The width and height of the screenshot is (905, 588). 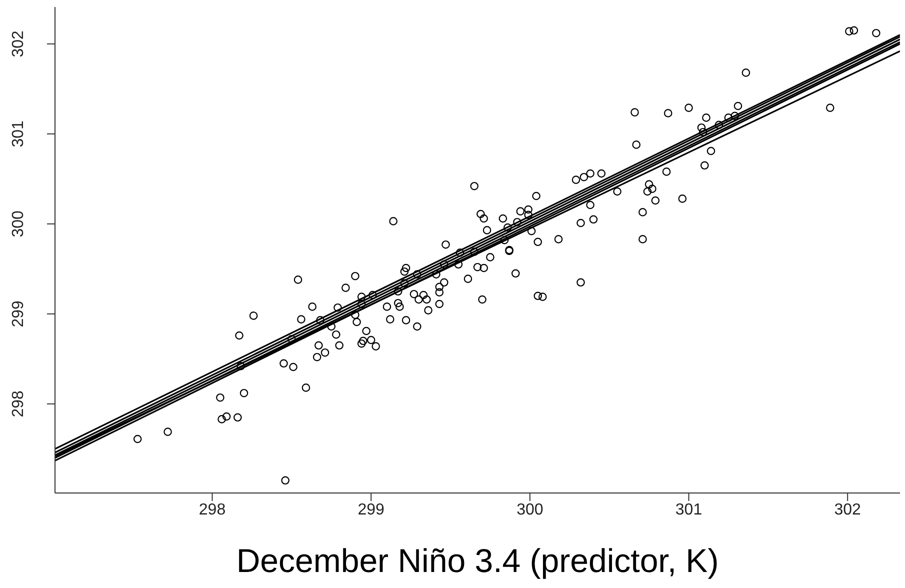 I want to click on y-tick-label: 301, so click(x=18, y=134).